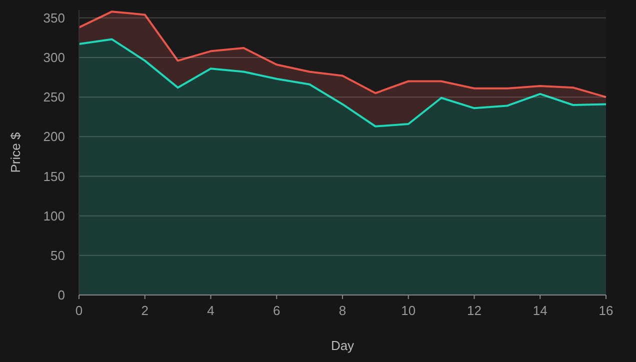 Image resolution: width=636 pixels, height=362 pixels. What do you see at coordinates (54, 136) in the screenshot?
I see `y-tick-label: 200` at bounding box center [54, 136].